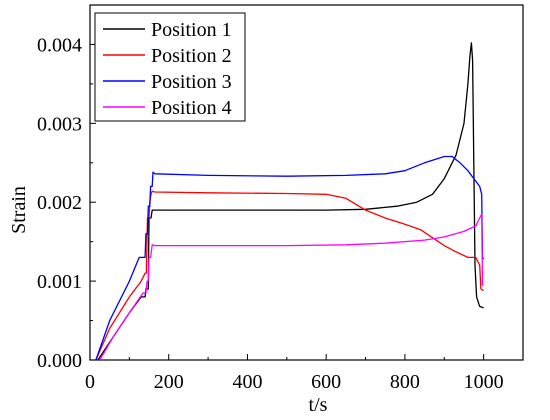  What do you see at coordinates (405, 382) in the screenshot?
I see `x-tick-label: 800` at bounding box center [405, 382].